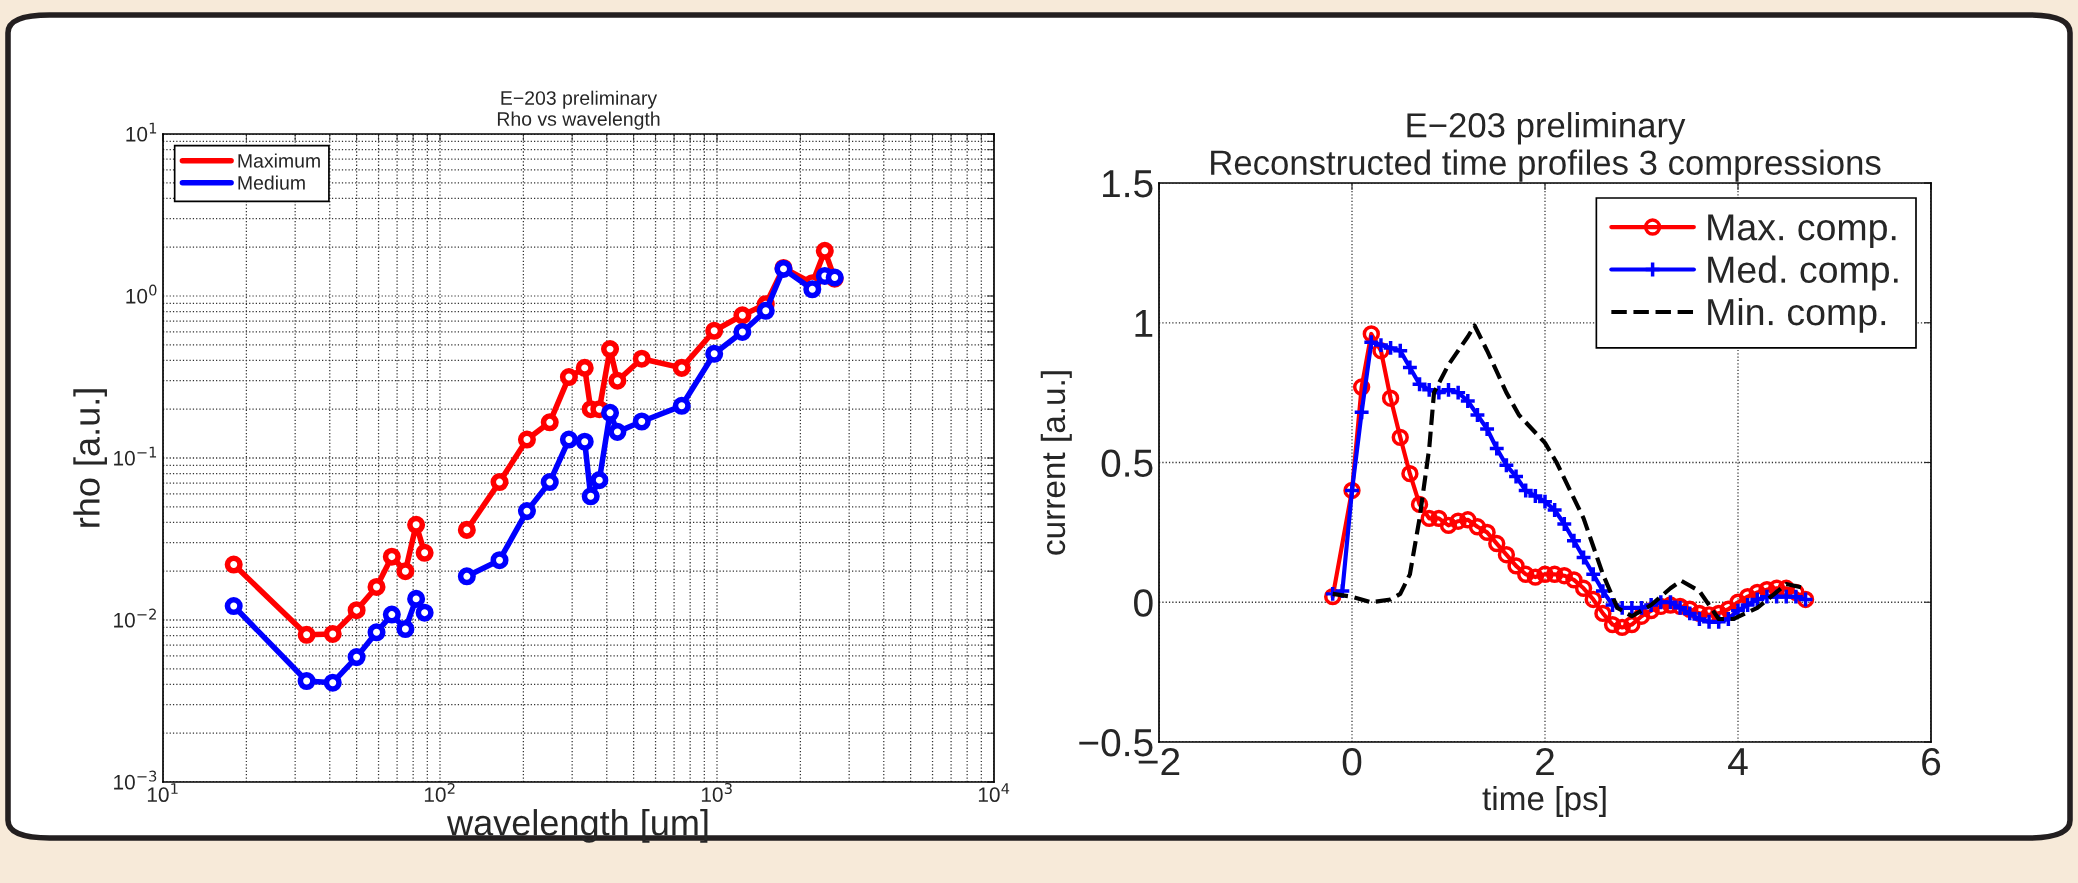  Describe the element at coordinates (716, 792) in the screenshot. I see `x-tick-label: 10$^{3}$` at that location.